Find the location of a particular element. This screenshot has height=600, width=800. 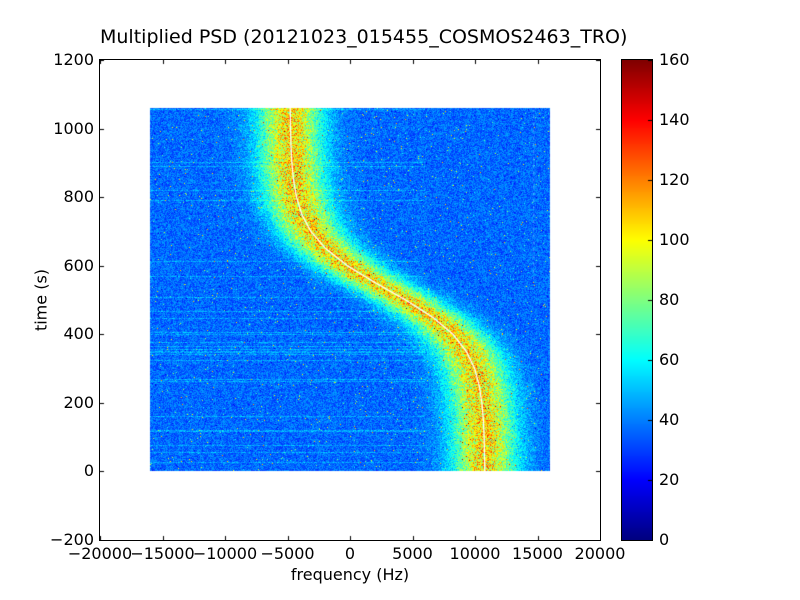

x-tick-label: −20000 is located at coordinates (100, 553).